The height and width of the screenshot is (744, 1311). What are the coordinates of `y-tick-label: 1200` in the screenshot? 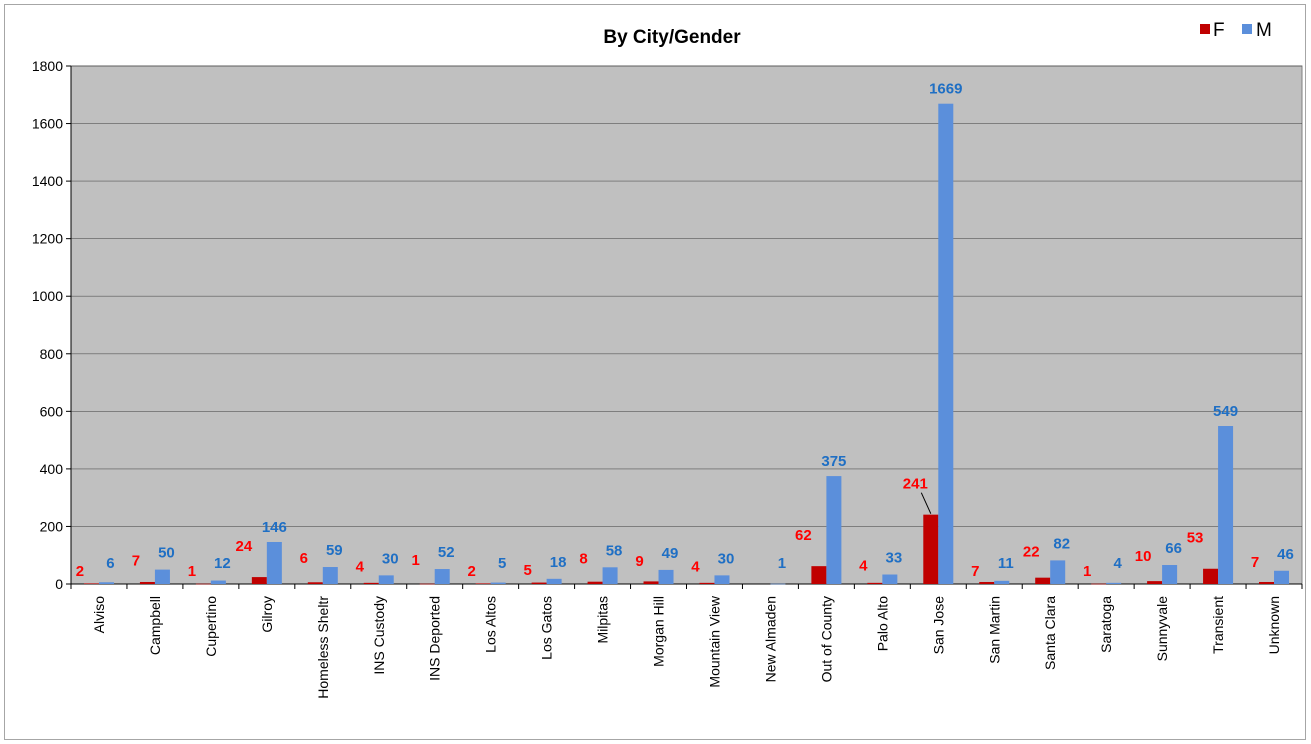 It's located at (47, 239).